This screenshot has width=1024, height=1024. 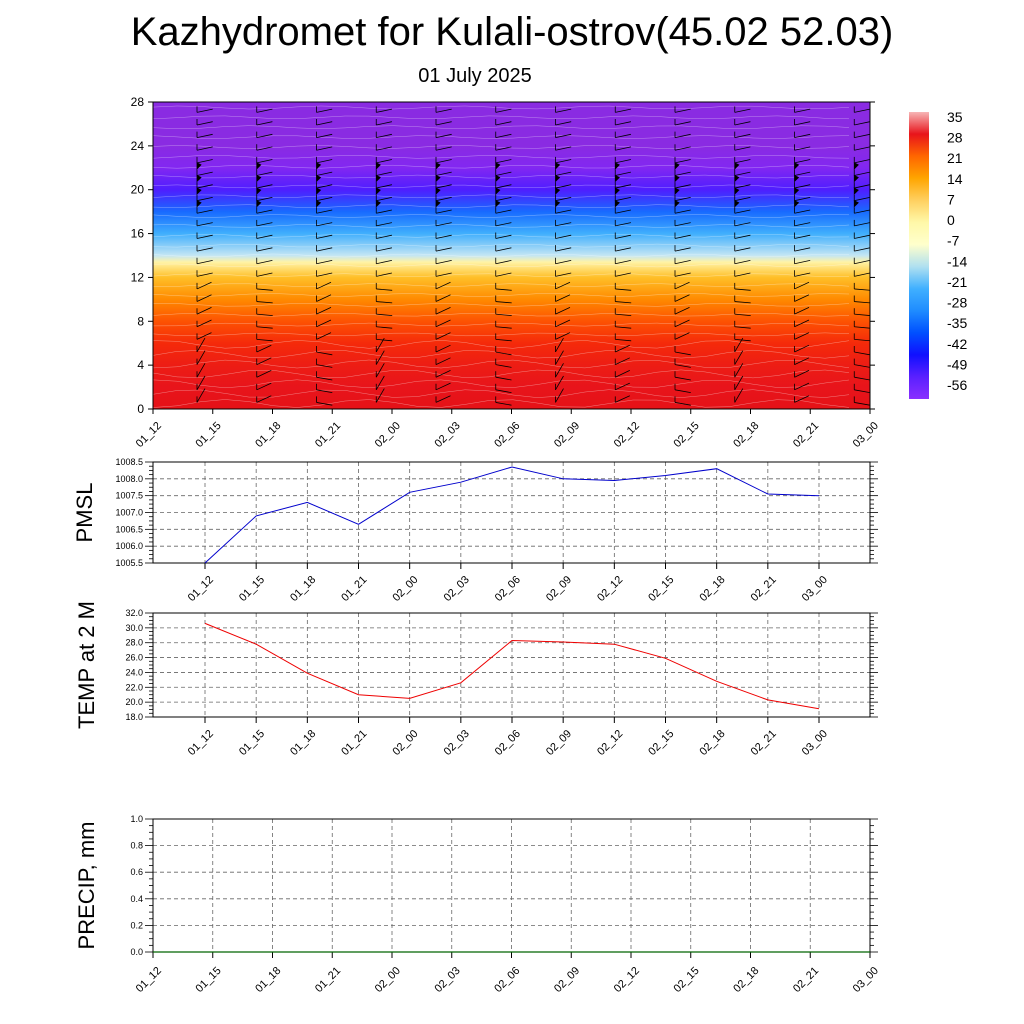 What do you see at coordinates (129, 496) in the screenshot?
I see `y-tick-label: 1007.5` at bounding box center [129, 496].